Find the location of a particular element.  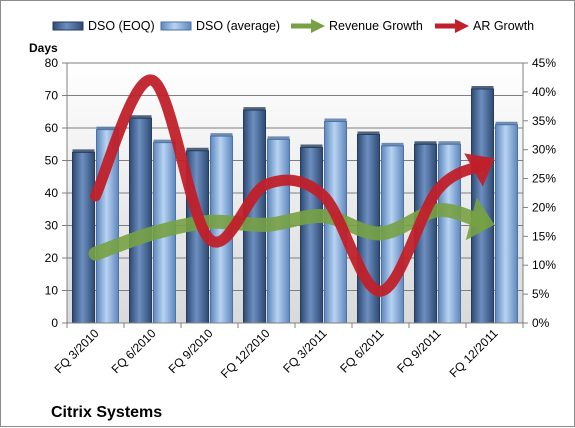

y2-tick-label: 5% is located at coordinates (541, 294).